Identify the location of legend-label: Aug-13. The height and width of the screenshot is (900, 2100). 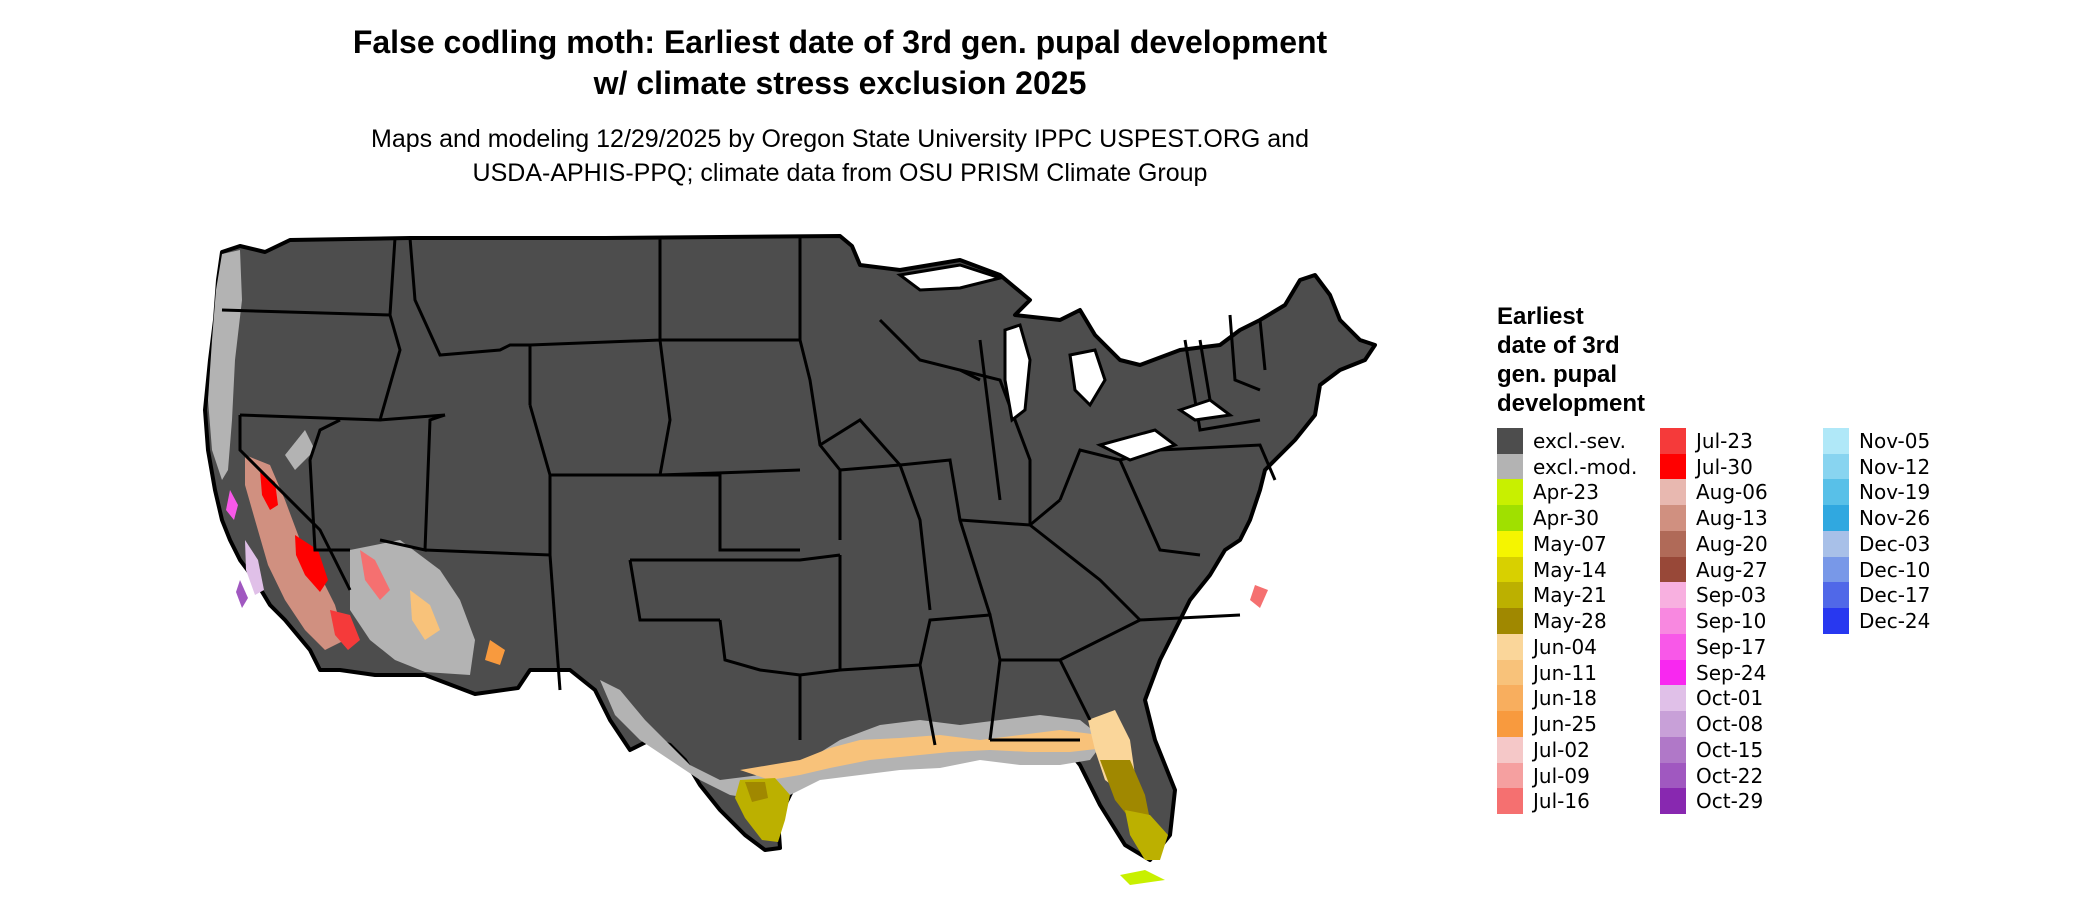
(1732, 518).